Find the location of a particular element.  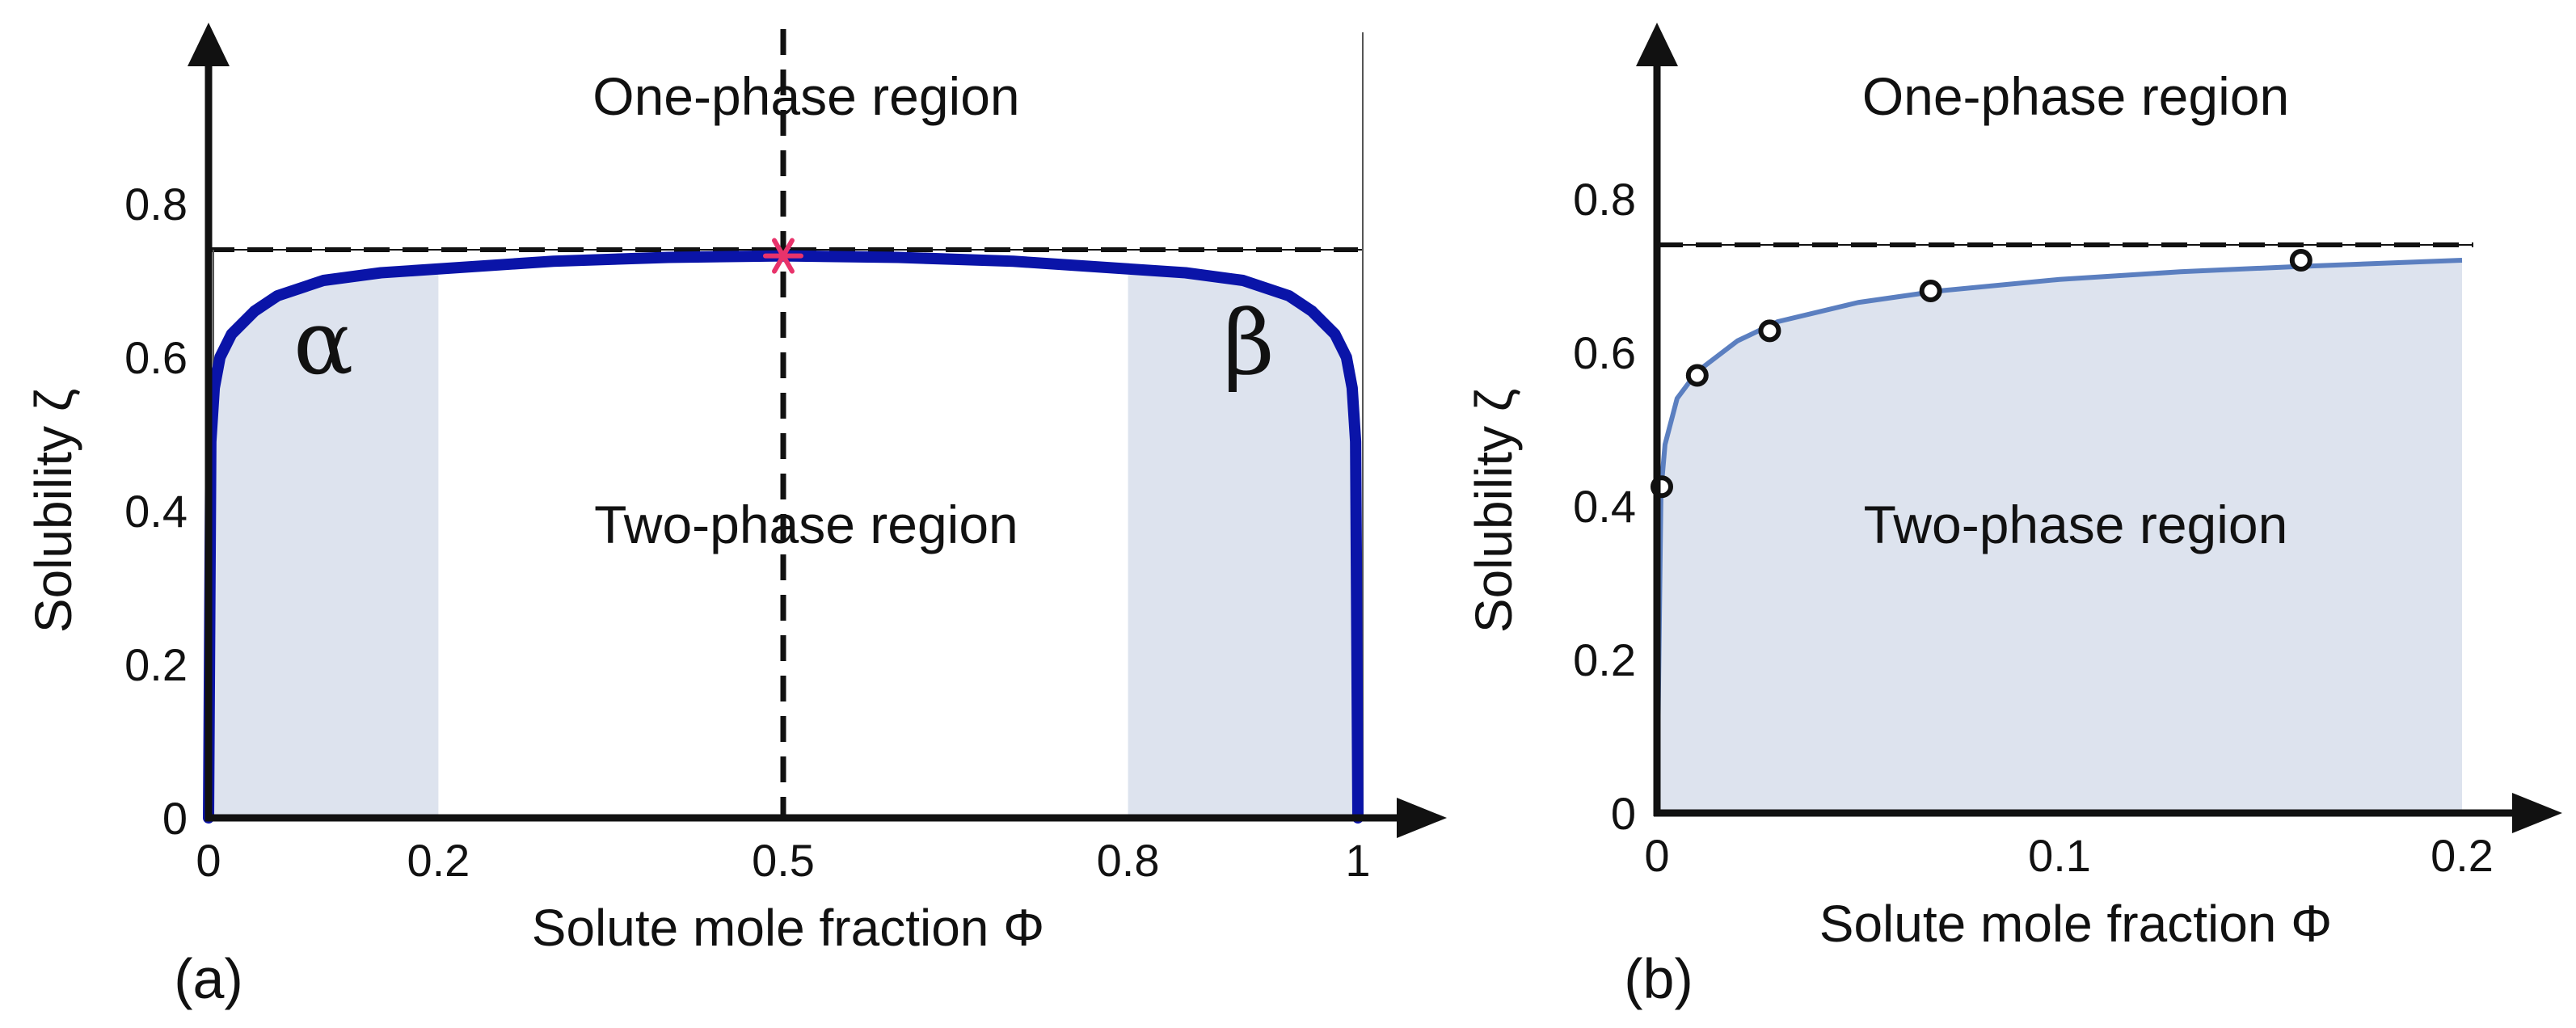

x-tick-labels: 0 0.1 0.2 is located at coordinates (2069, 856).